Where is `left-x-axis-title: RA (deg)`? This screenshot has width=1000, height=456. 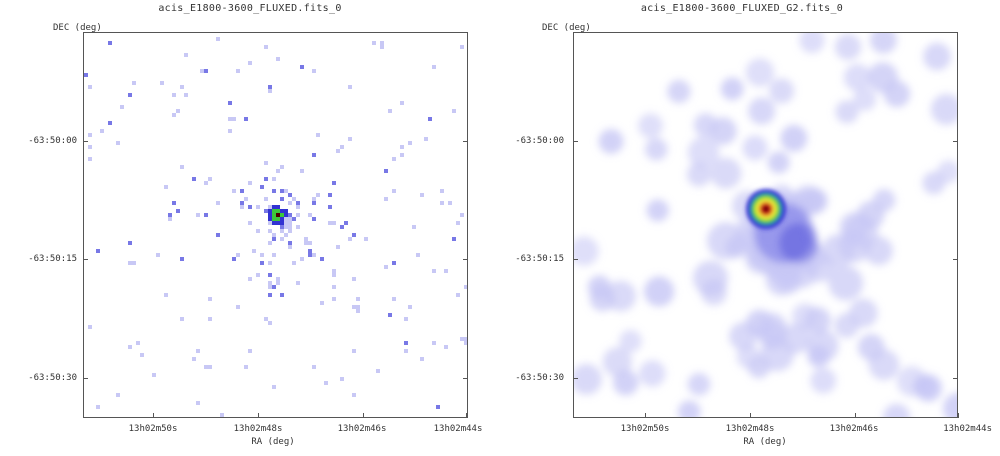
left-x-axis-title: RA (deg) is located at coordinates (273, 442).